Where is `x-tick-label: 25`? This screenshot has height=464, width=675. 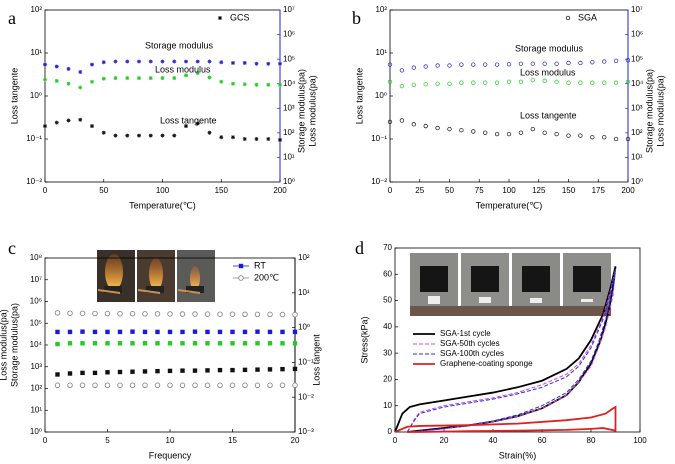
x-tick-label: 25 is located at coordinates (419, 190).